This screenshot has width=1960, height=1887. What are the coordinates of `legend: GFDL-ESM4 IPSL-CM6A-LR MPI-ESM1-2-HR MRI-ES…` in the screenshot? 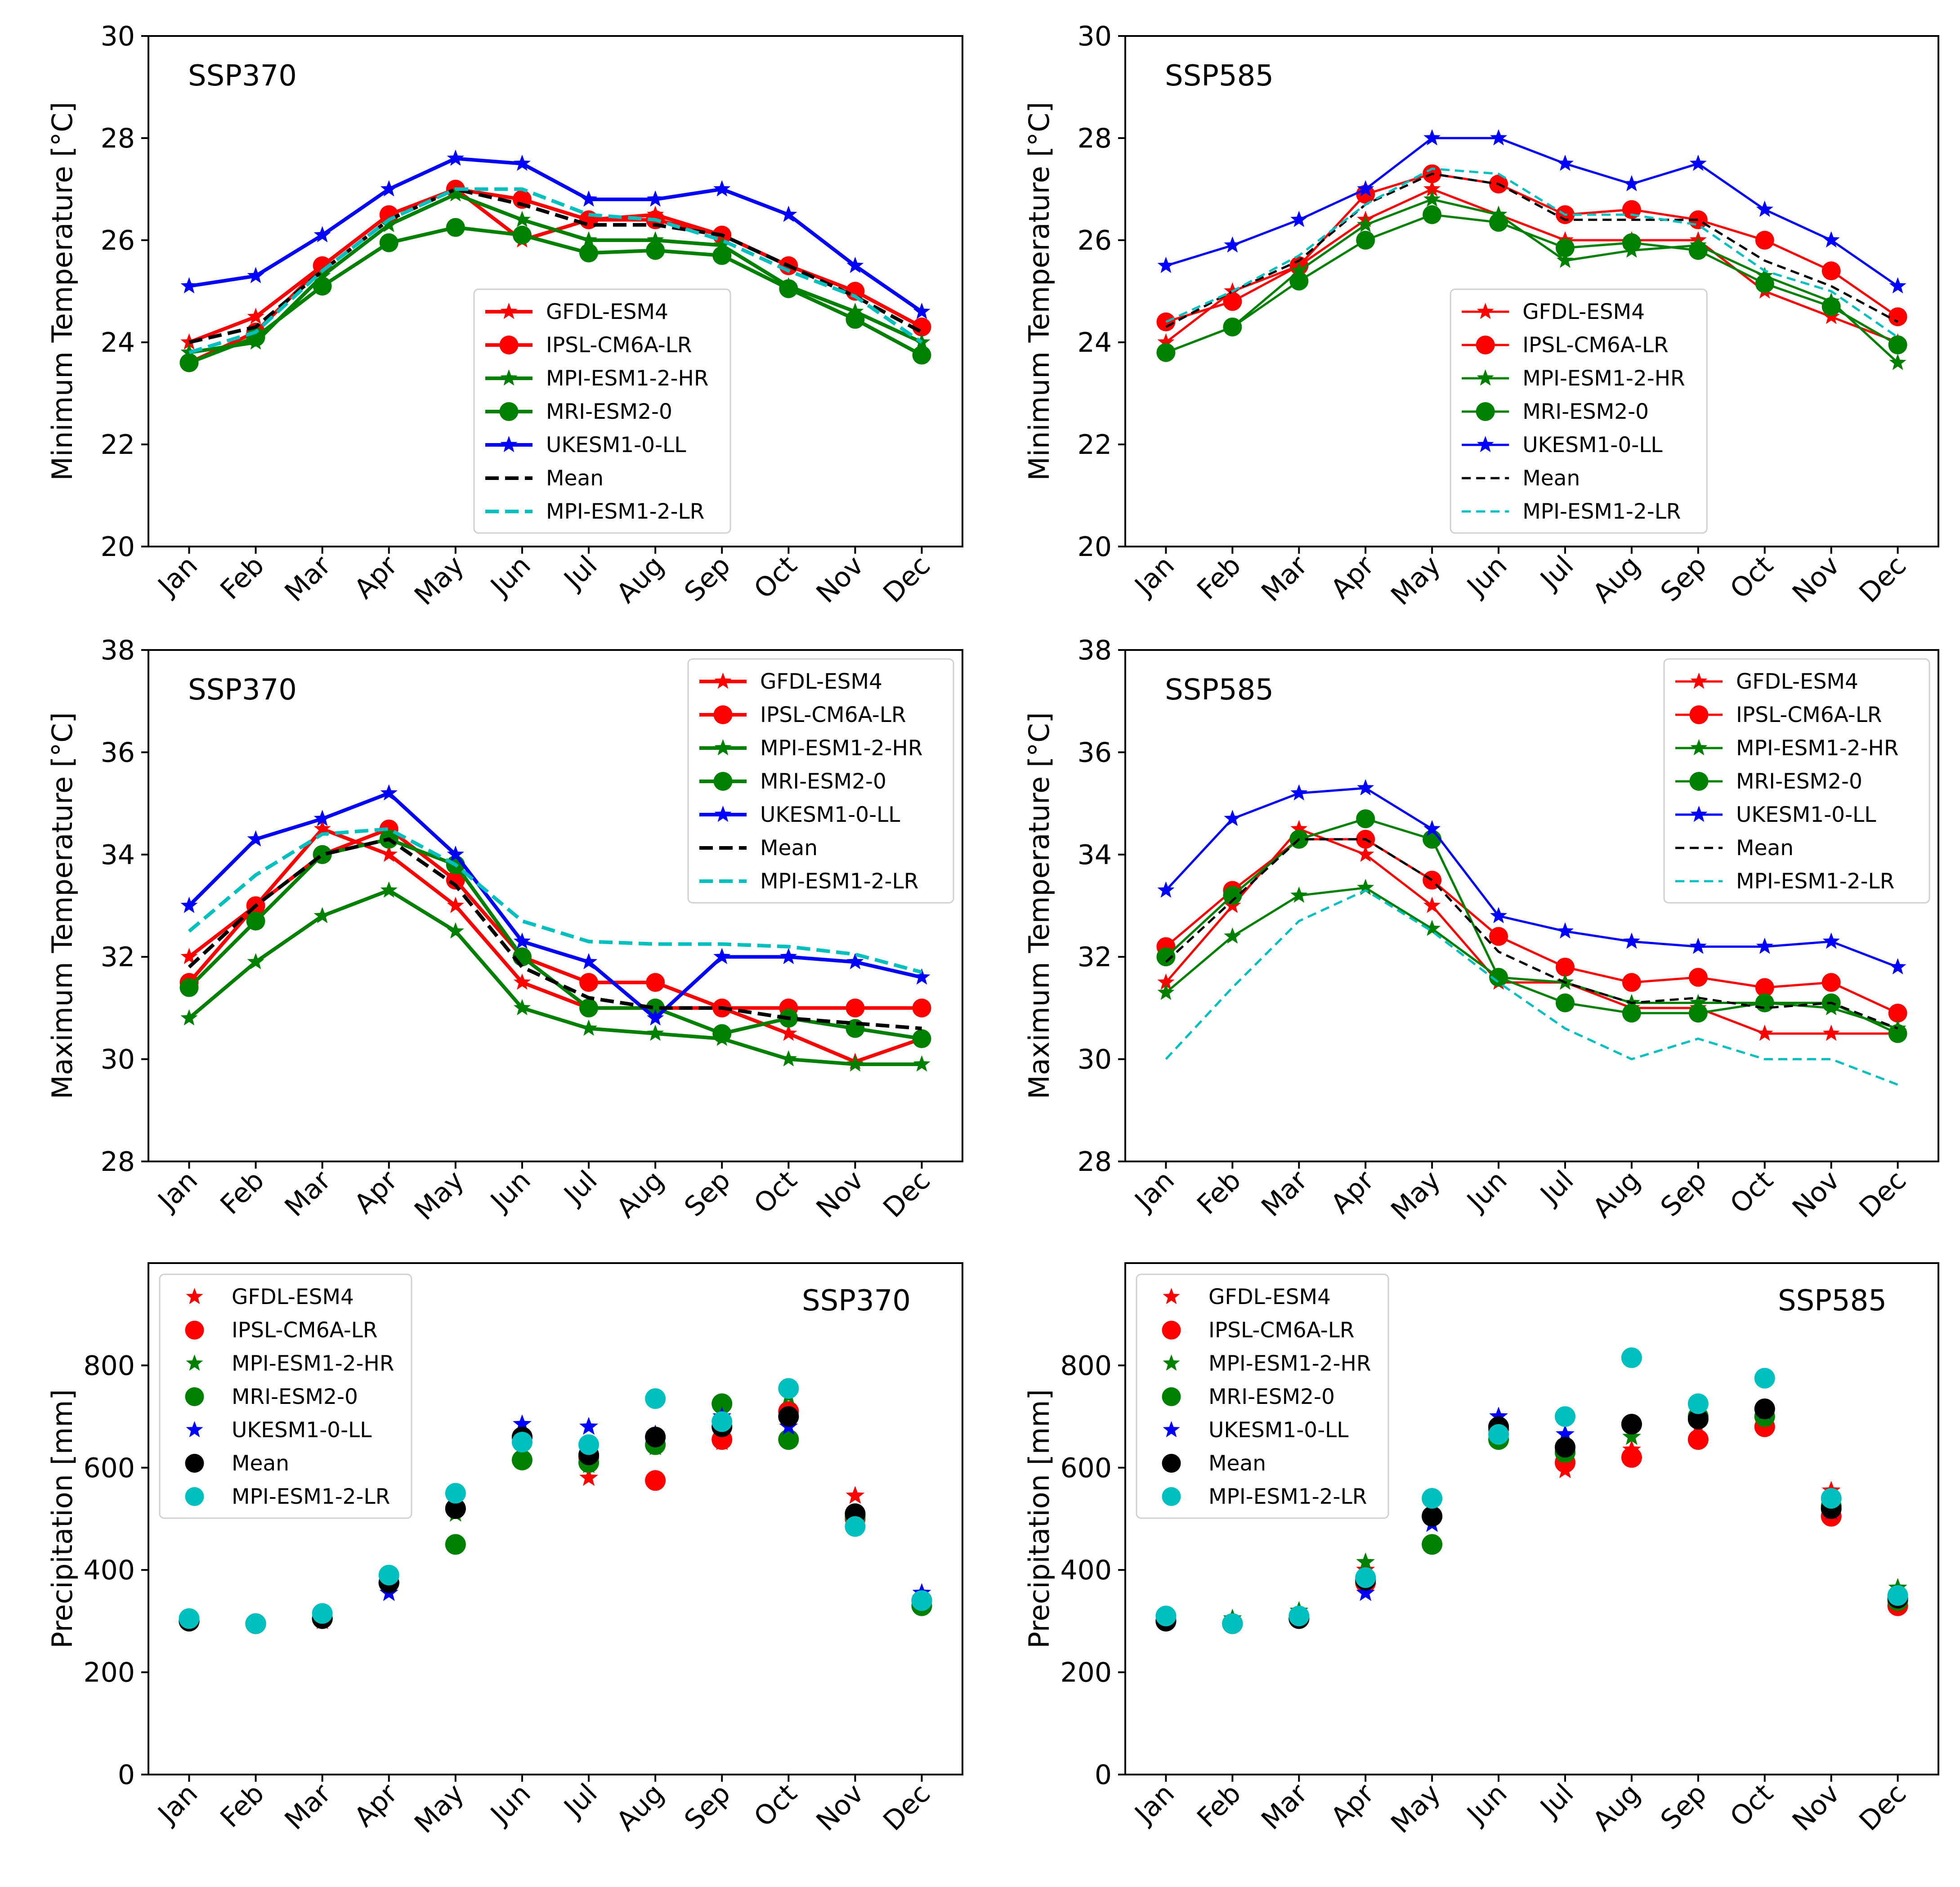 It's located at (820, 781).